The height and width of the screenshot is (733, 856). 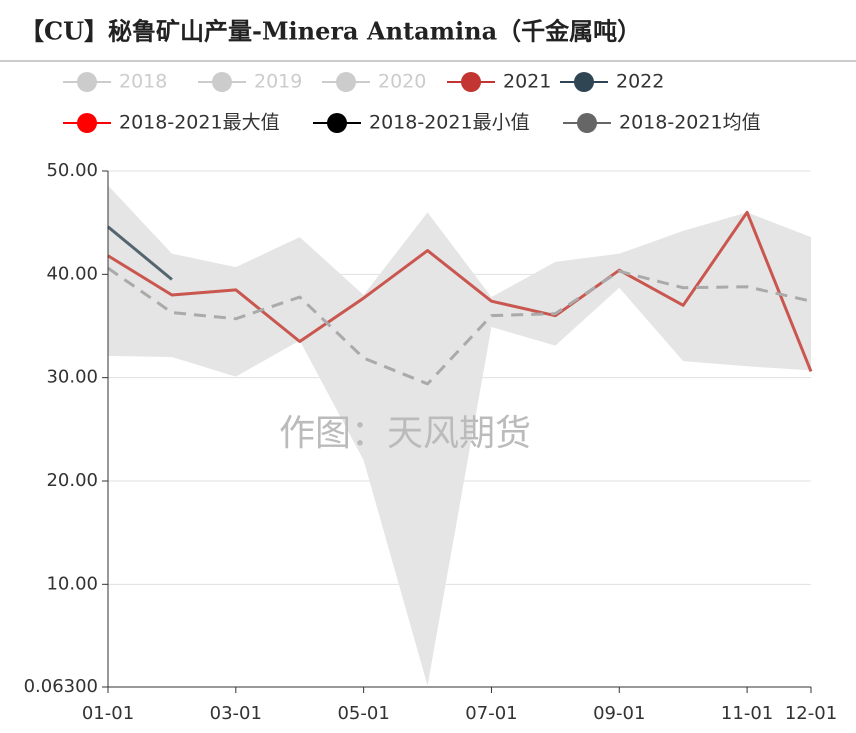 I want to click on y-tick-label: 0.06300, so click(x=61, y=686).